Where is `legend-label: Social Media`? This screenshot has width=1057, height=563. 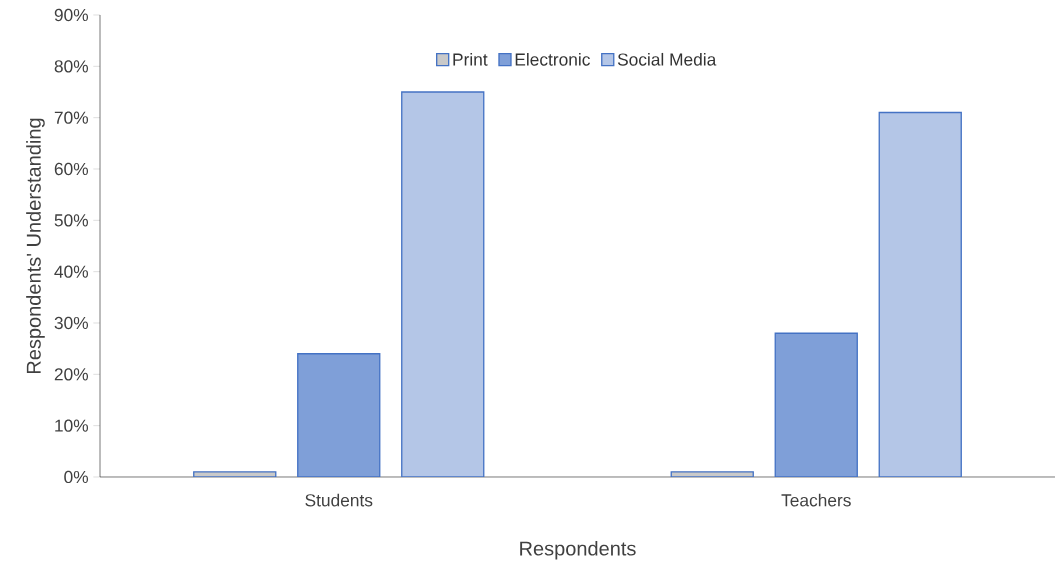
legend-label: Social Media is located at coordinates (667, 59).